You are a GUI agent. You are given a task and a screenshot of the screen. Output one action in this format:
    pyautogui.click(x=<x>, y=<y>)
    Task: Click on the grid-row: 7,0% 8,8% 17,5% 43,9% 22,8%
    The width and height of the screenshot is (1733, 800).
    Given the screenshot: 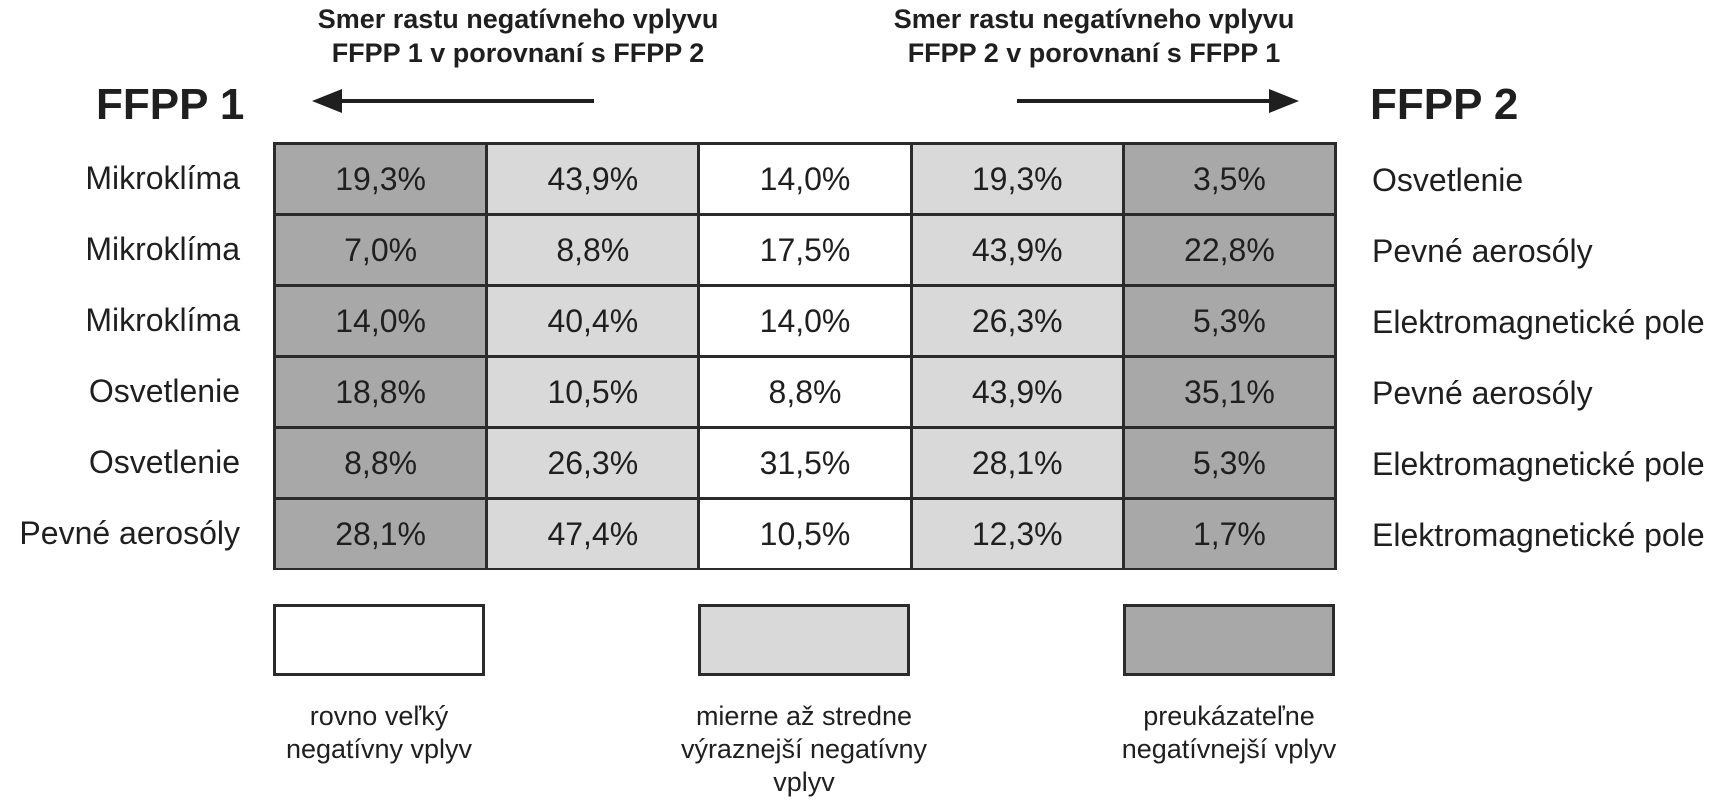 What is the action you would take?
    pyautogui.click(x=805, y=251)
    